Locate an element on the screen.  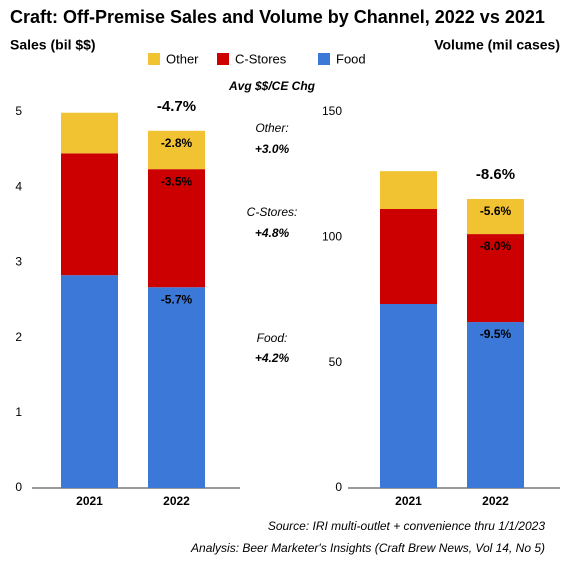
y-tick-label: 100 is located at coordinates (332, 237).